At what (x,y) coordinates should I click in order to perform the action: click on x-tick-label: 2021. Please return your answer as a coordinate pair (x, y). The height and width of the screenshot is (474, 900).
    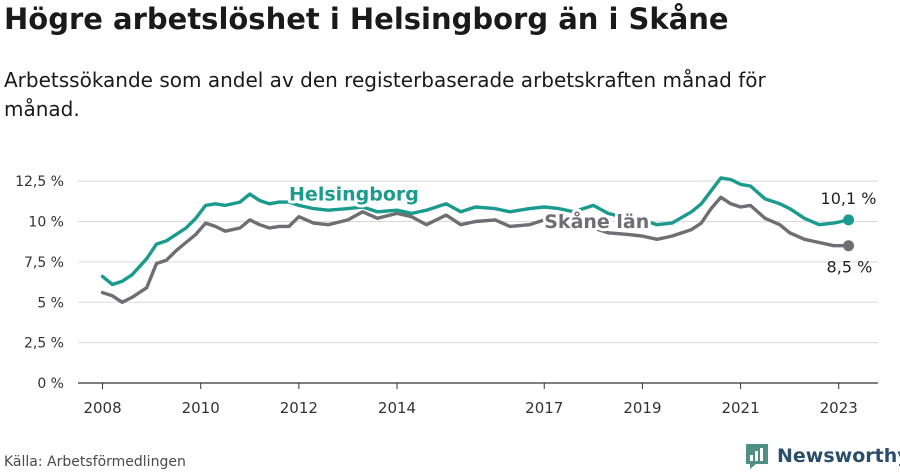
    Looking at the image, I should click on (740, 408).